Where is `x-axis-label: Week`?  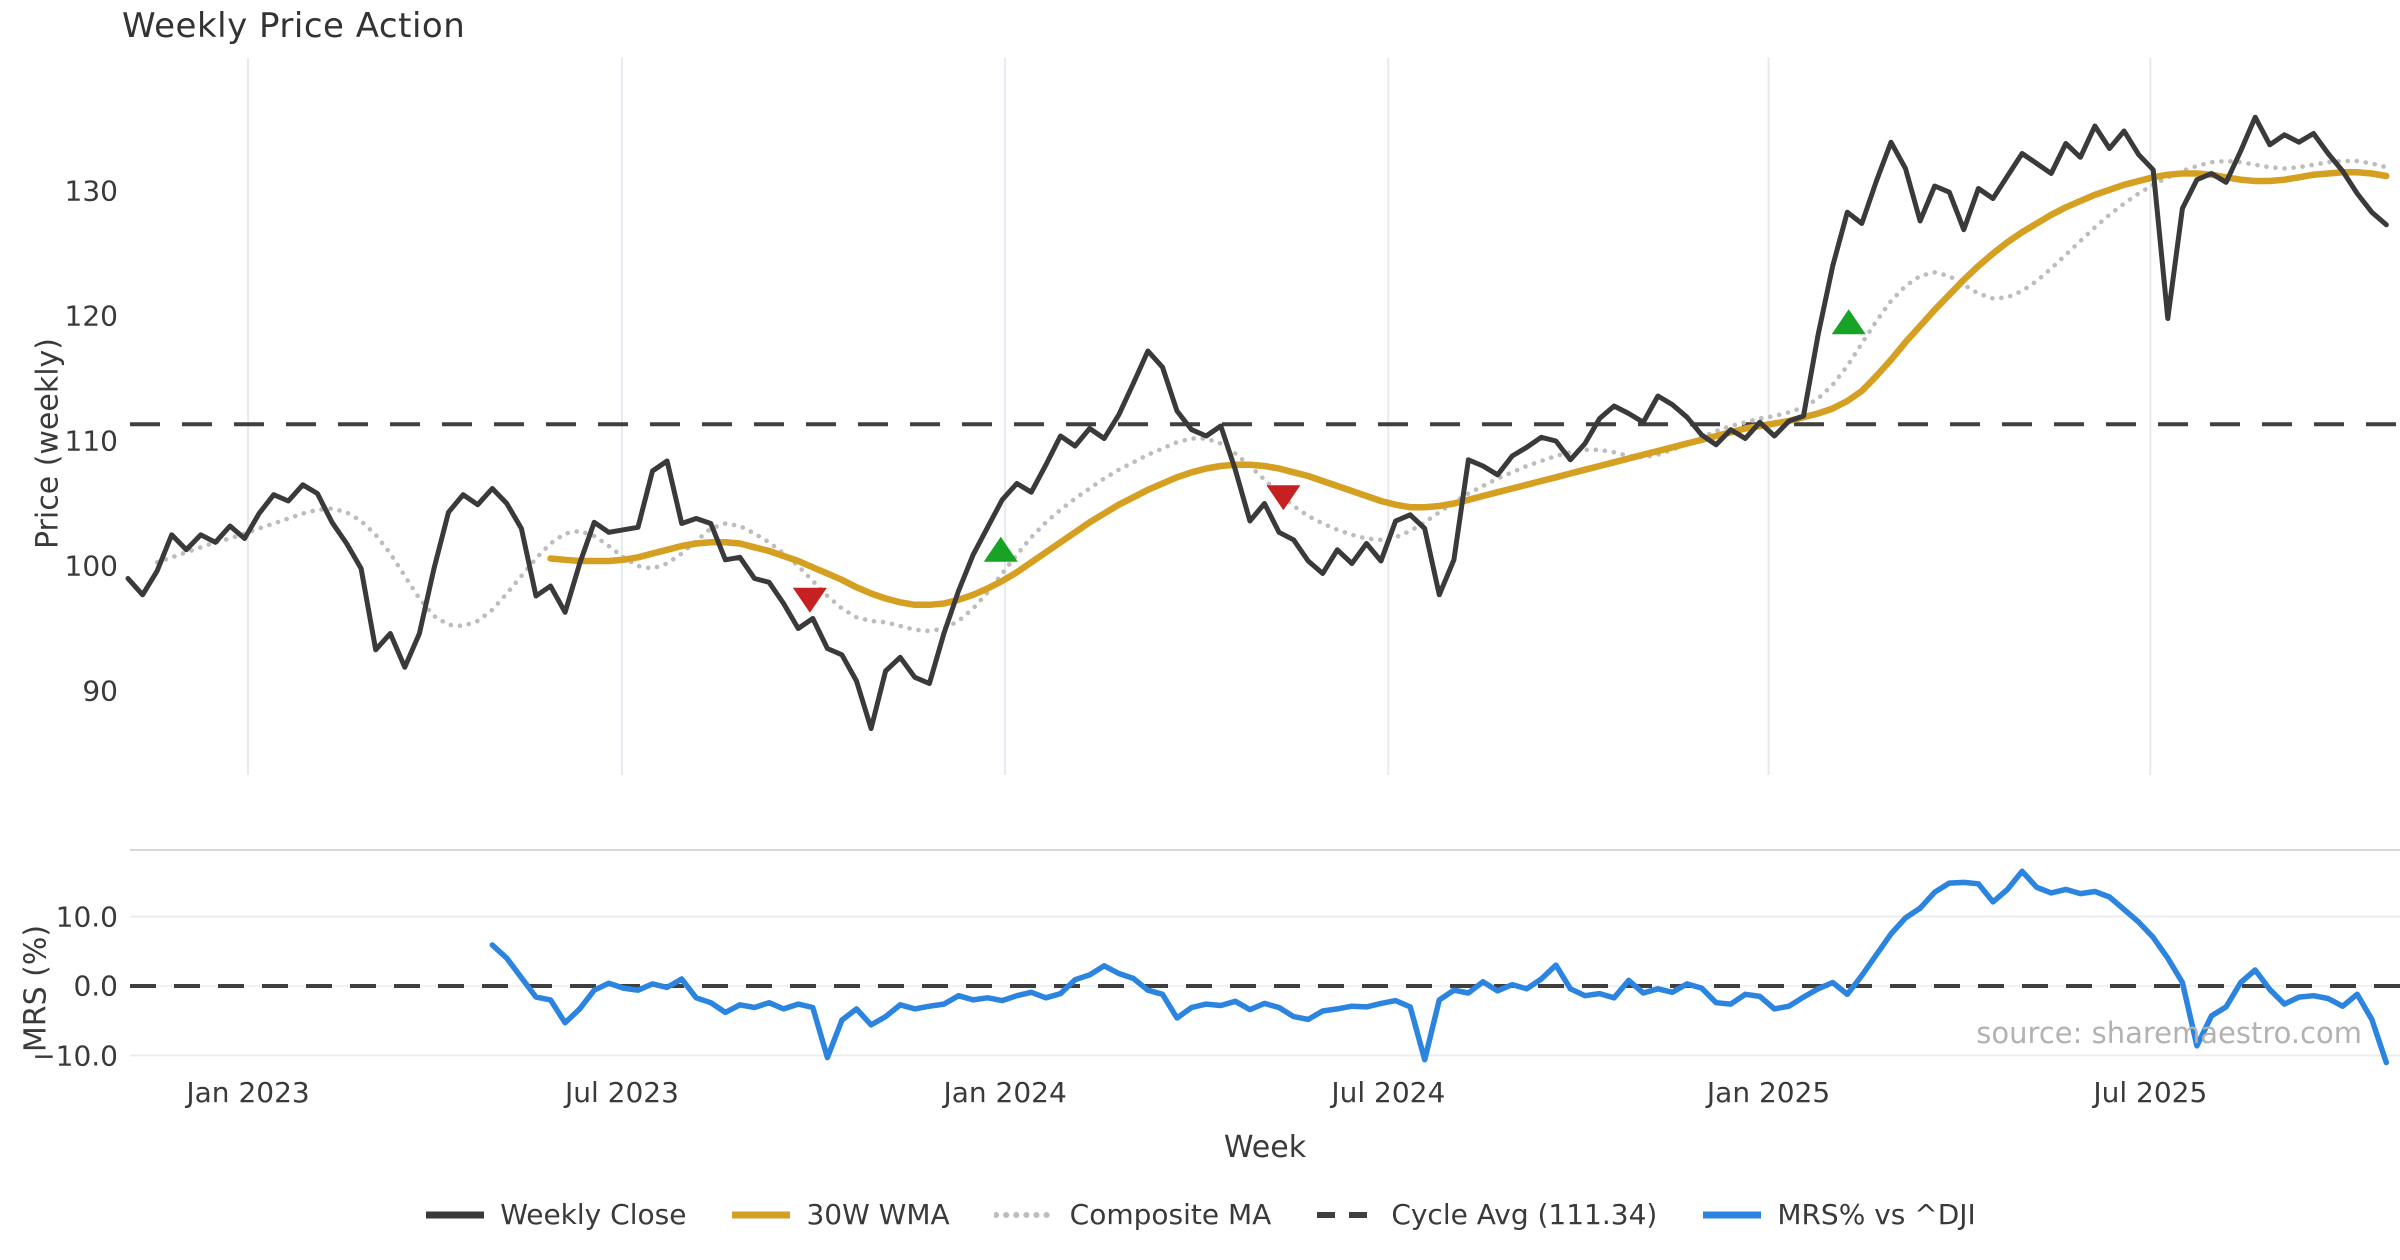 x-axis-label: Week is located at coordinates (1265, 1147).